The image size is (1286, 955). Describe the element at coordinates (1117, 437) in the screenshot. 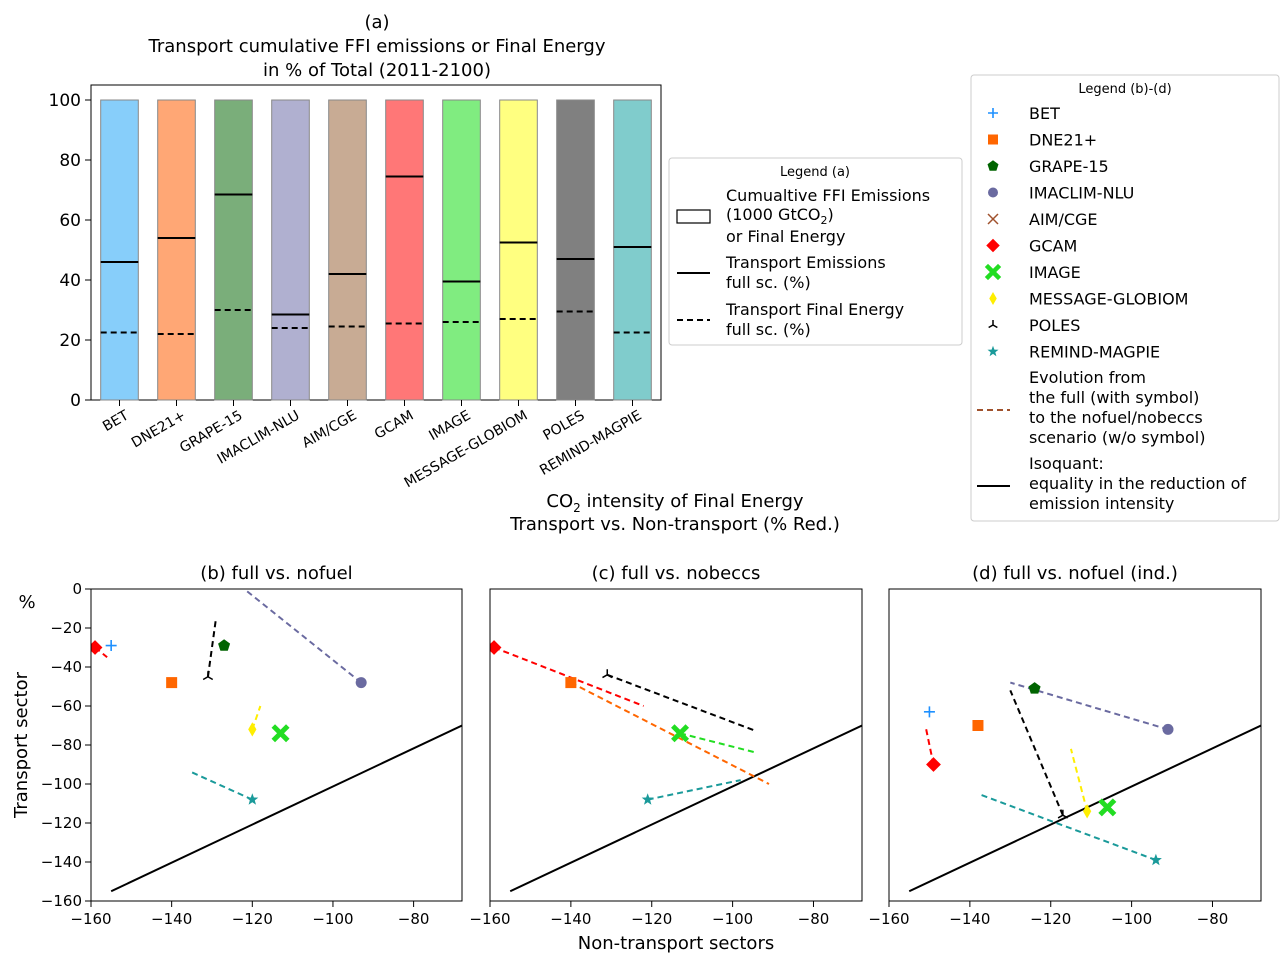

I see `legend-b-evolution-line4: scenario (w/o symbol)` at that location.